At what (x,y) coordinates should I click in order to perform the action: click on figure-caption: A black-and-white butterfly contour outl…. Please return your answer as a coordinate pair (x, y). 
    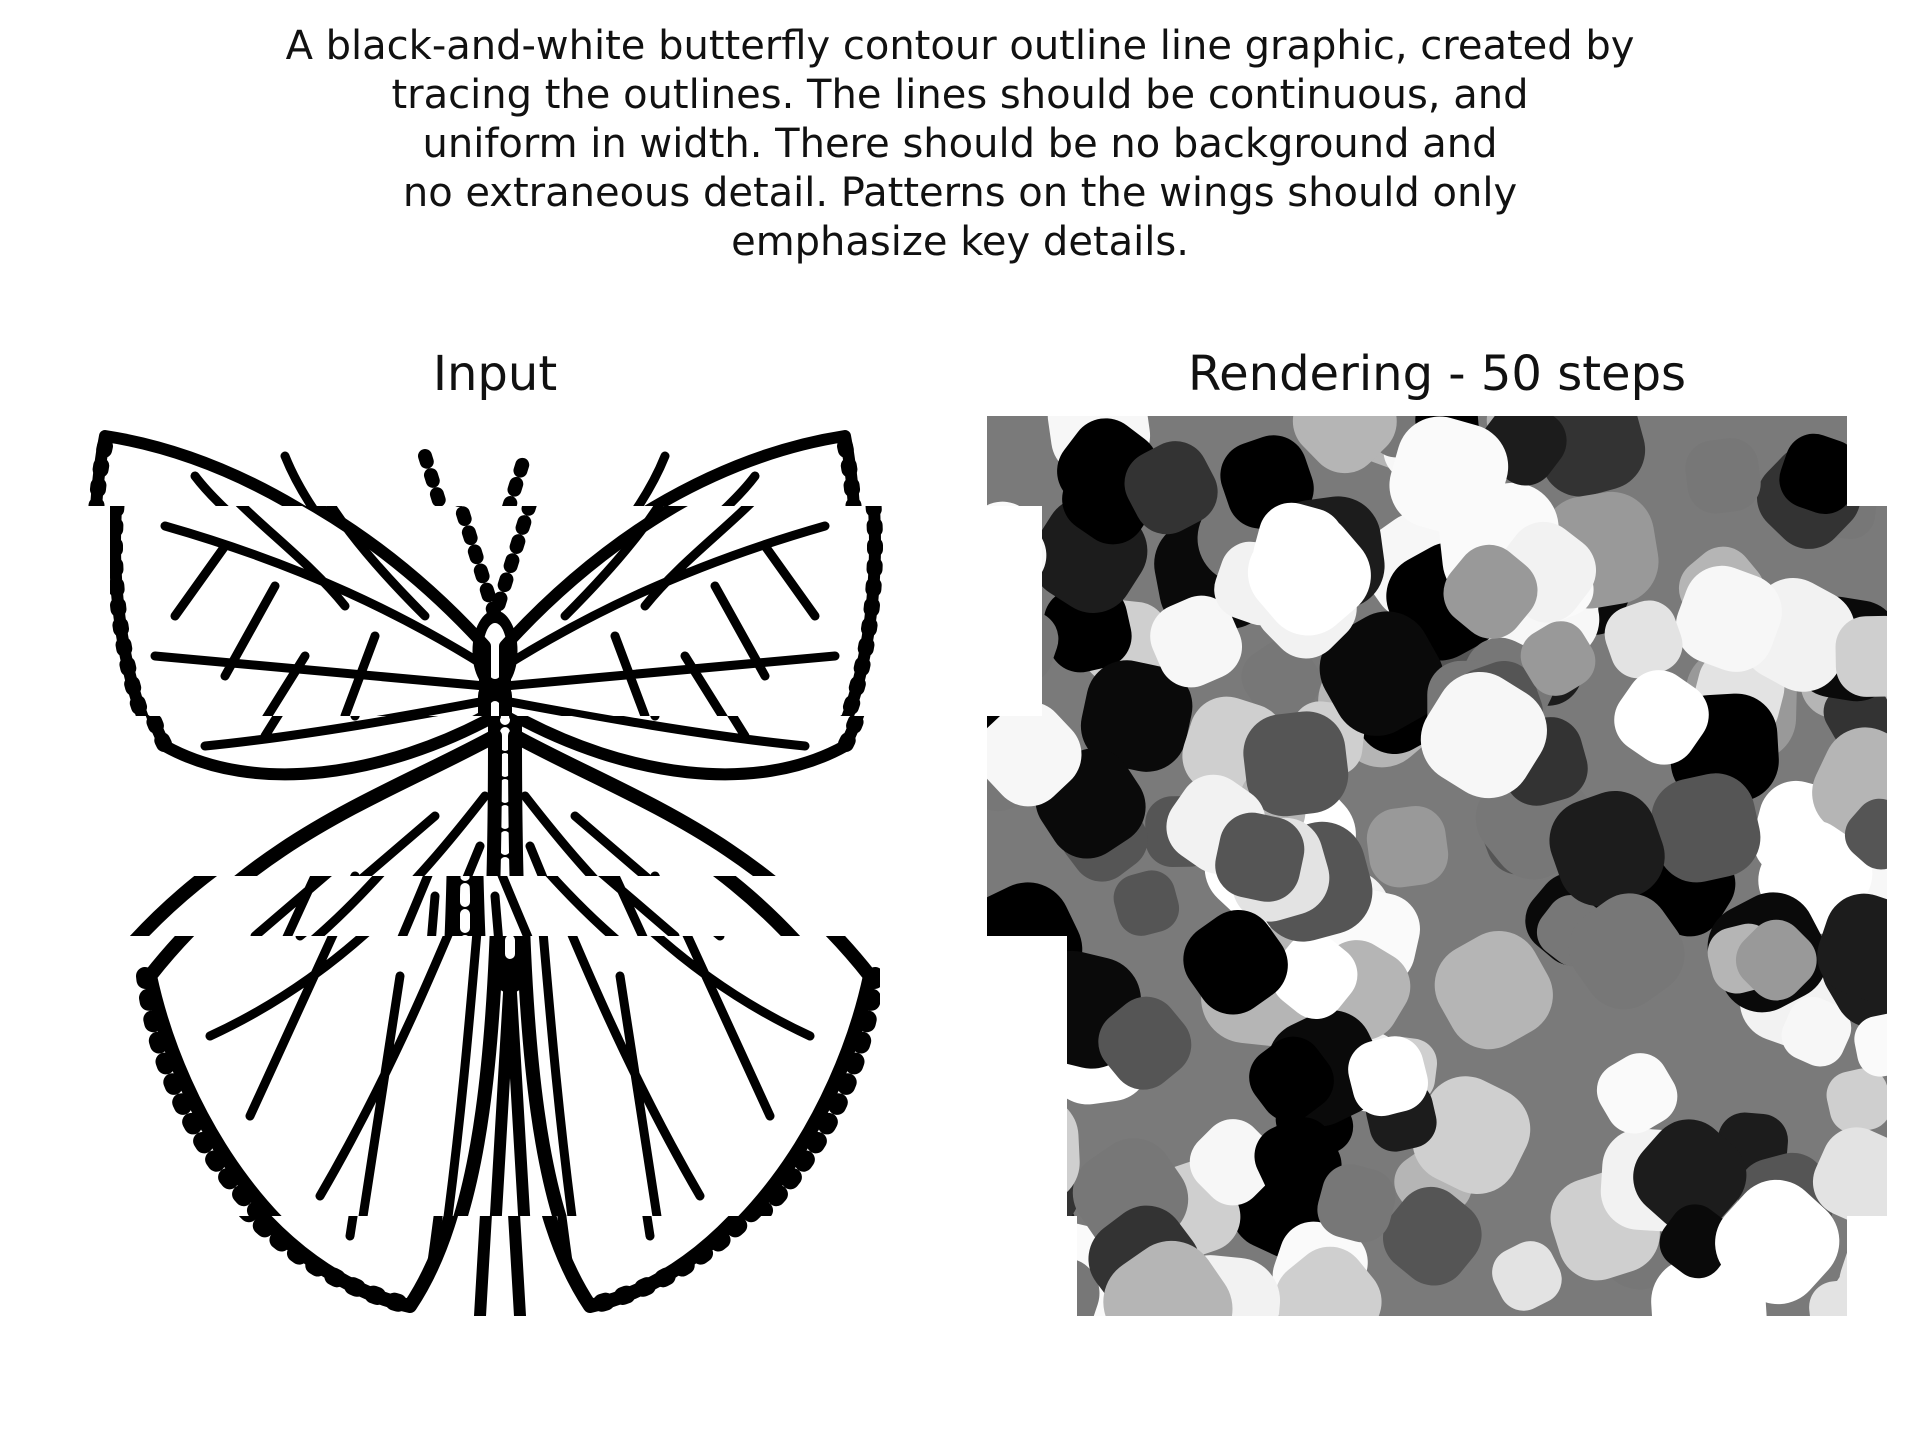
    Looking at the image, I should click on (960, 144).